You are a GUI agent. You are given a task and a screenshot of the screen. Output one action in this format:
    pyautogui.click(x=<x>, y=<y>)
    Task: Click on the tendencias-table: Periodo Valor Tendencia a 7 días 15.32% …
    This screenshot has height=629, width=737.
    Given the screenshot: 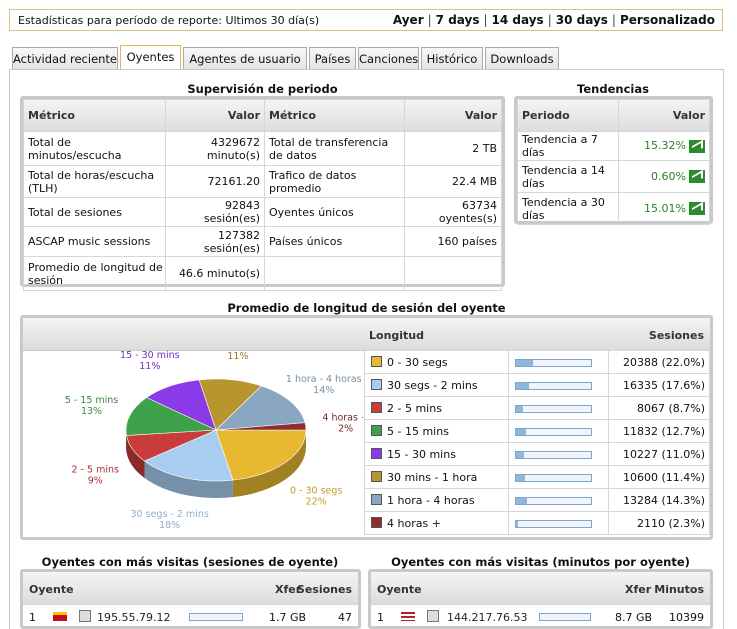 What is the action you would take?
    pyautogui.click(x=613, y=162)
    